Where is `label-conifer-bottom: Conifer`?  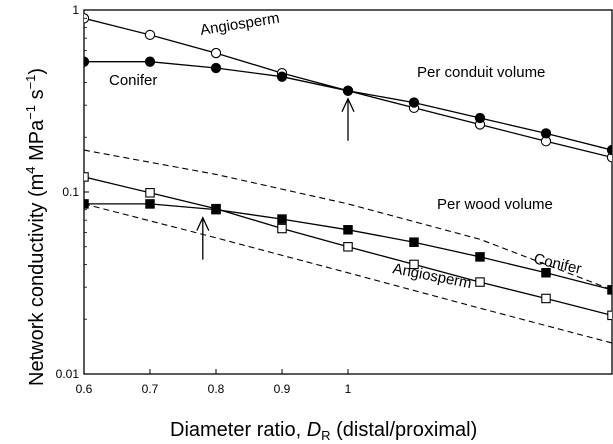 label-conifer-bottom: Conifer is located at coordinates (557, 263).